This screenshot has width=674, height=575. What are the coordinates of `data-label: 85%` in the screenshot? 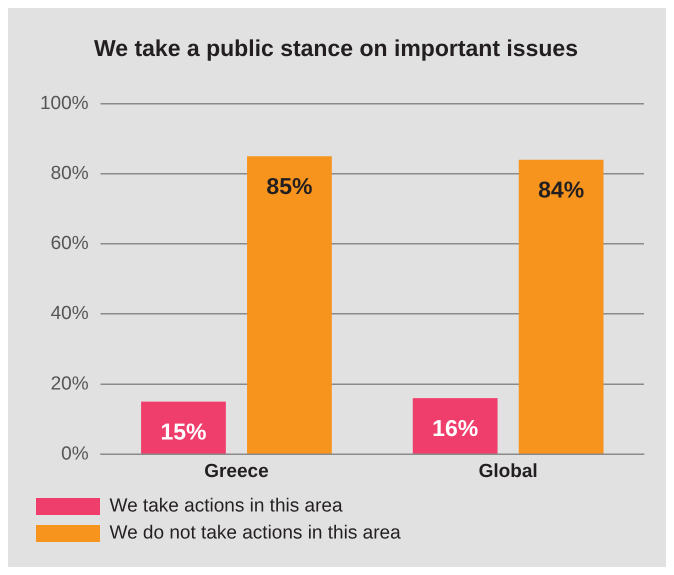 It's located at (289, 186).